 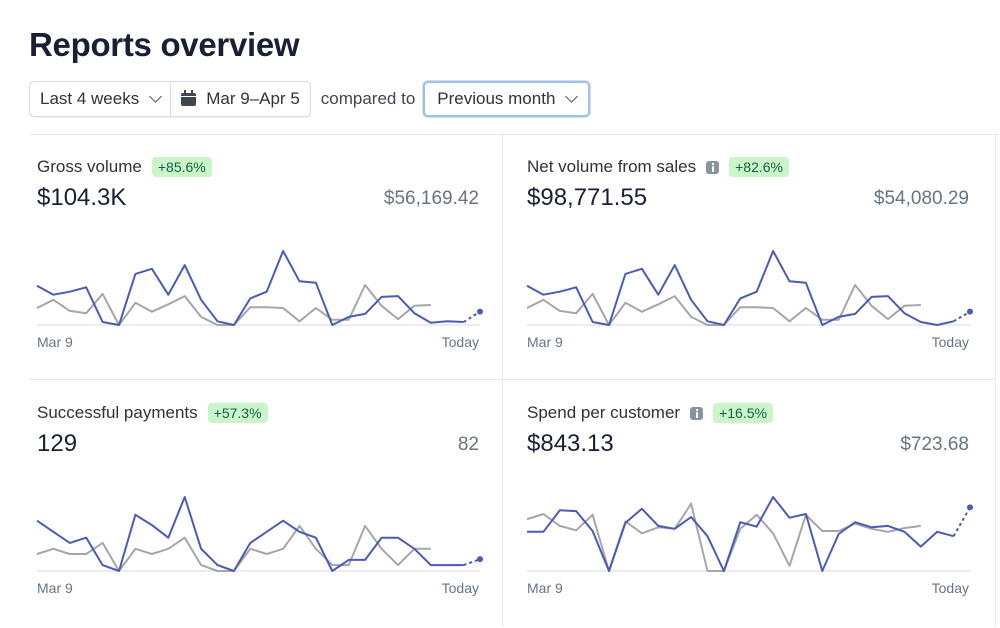 I want to click on compared-to-label: compared to, so click(x=368, y=98).